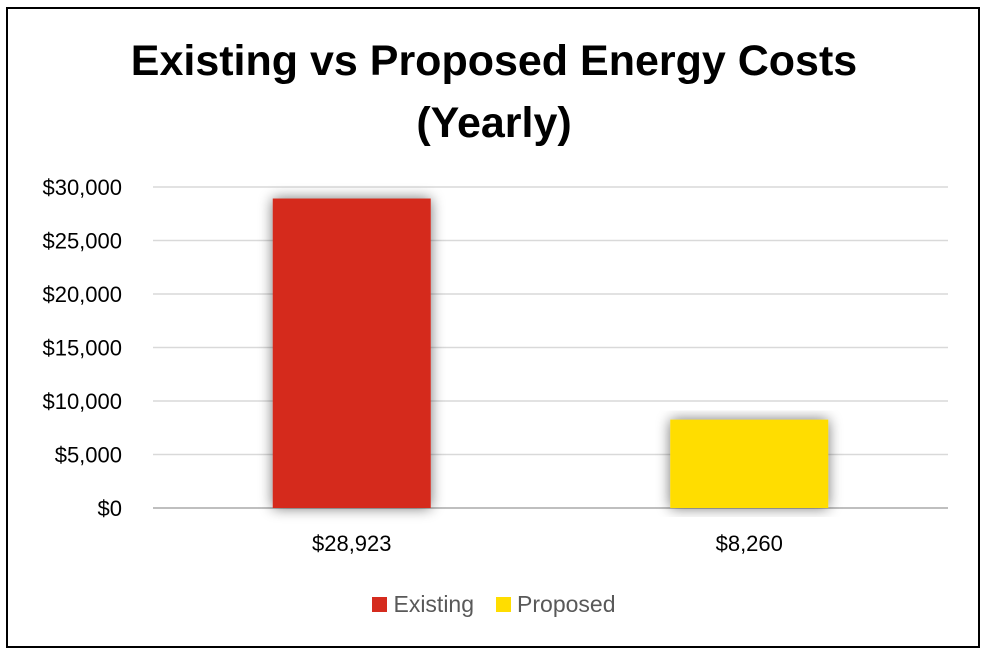  I want to click on chart-title-line-2: (Yearly), so click(494, 123).